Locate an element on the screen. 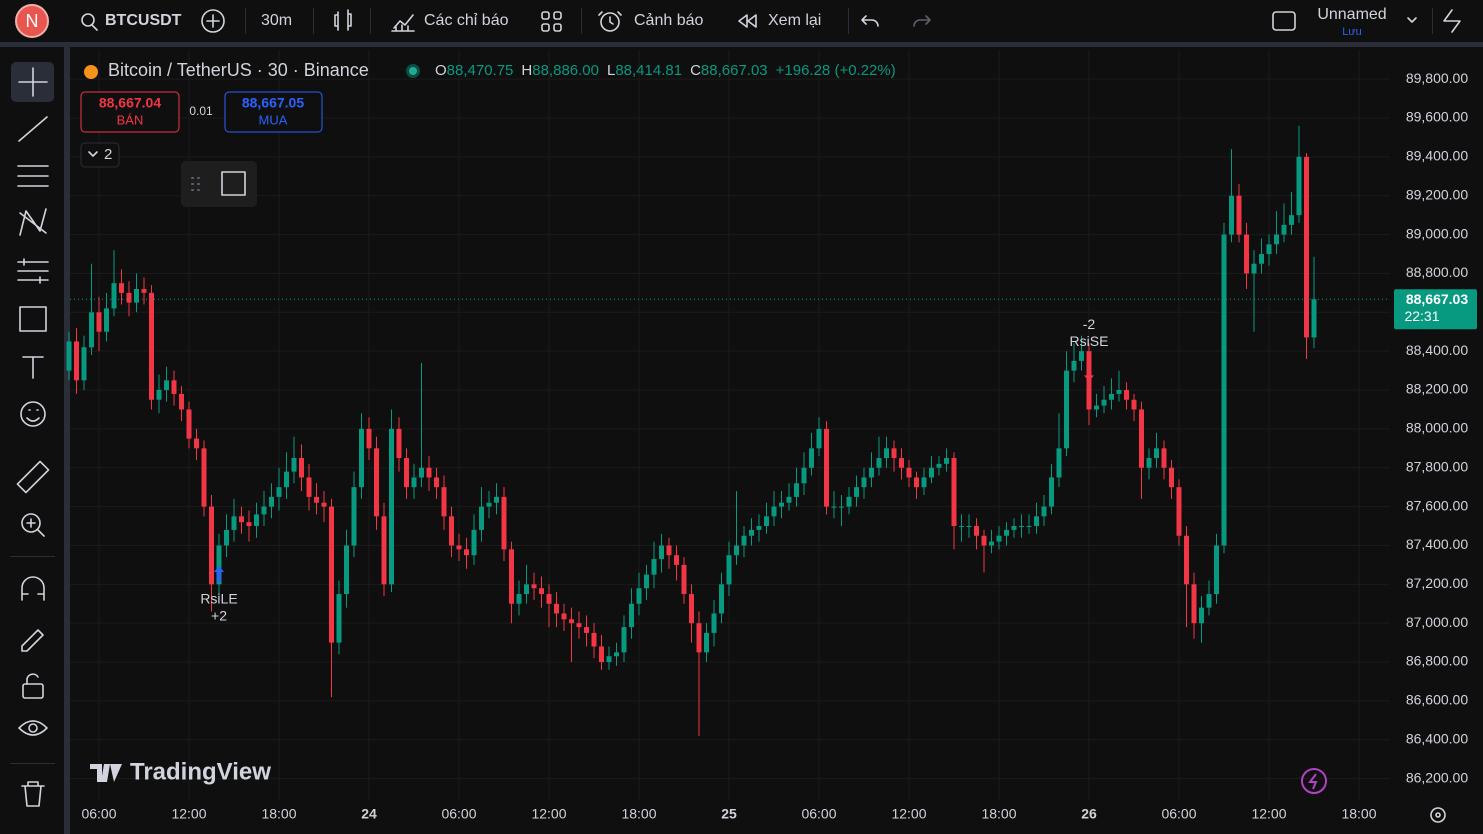 Image resolution: width=1483 pixels, height=834 pixels. search-icon is located at coordinates (94, 27).